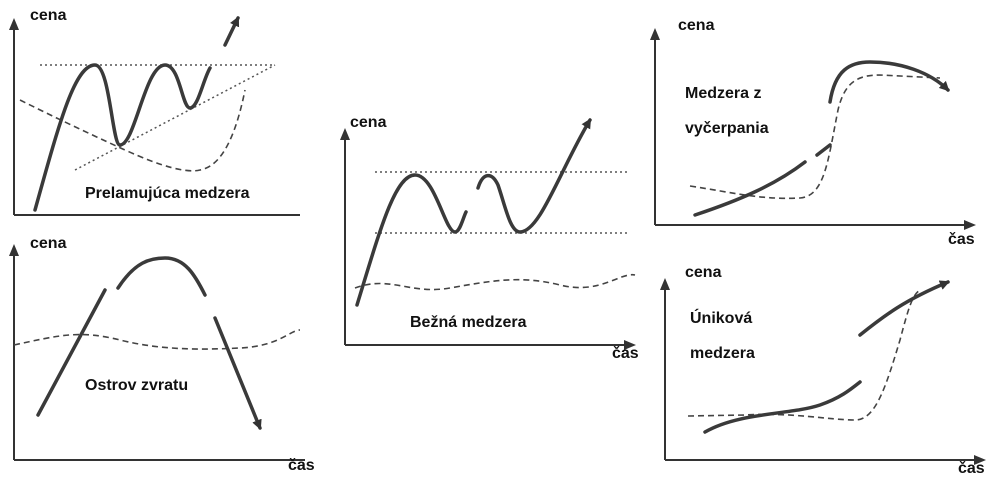 Image resolution: width=996 pixels, height=479 pixels. Describe the element at coordinates (722, 353) in the screenshot. I see `title: medzera` at that location.